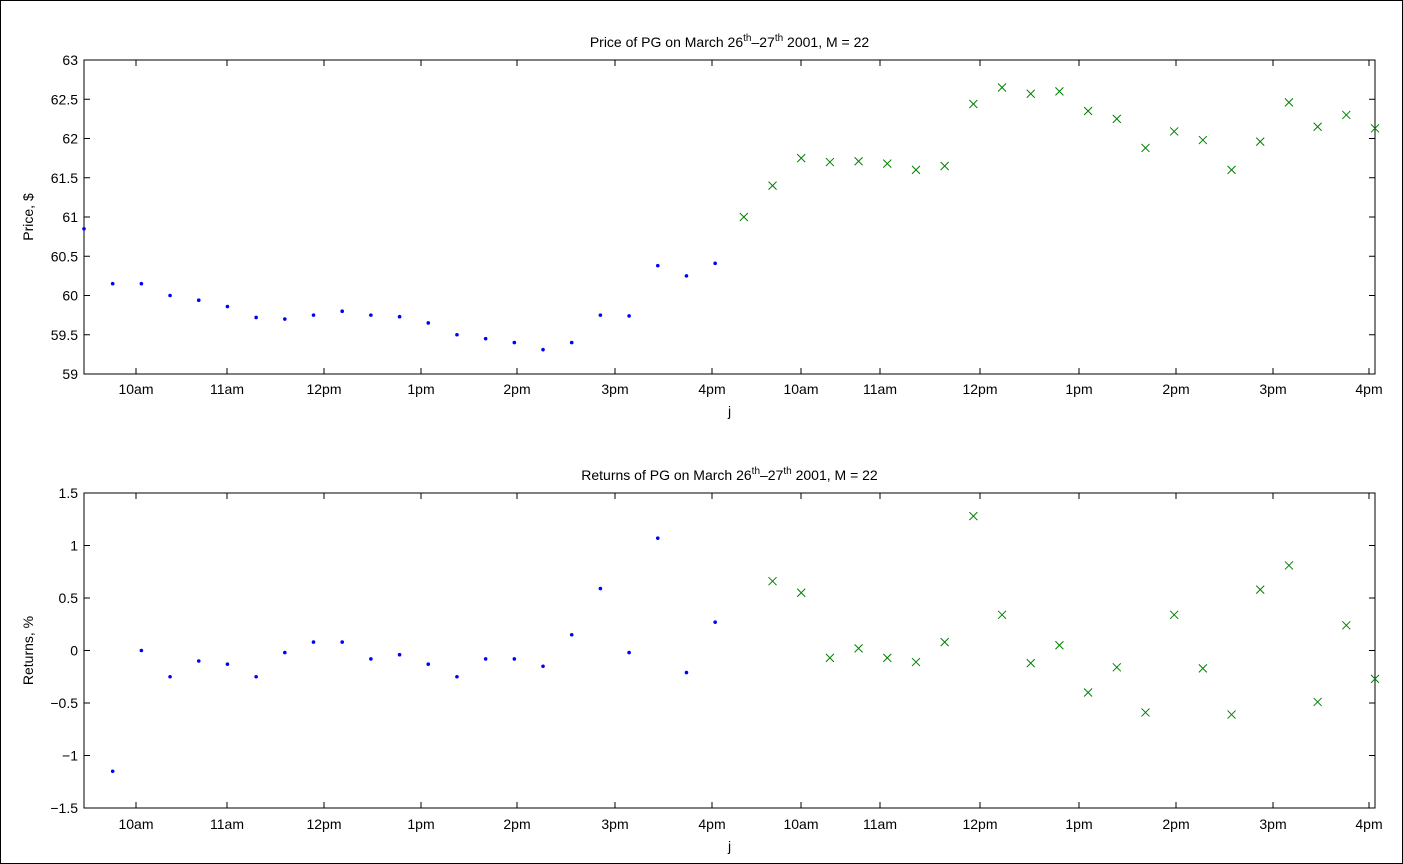  I want to click on returns-ytick-label: −1, so click(70, 756).